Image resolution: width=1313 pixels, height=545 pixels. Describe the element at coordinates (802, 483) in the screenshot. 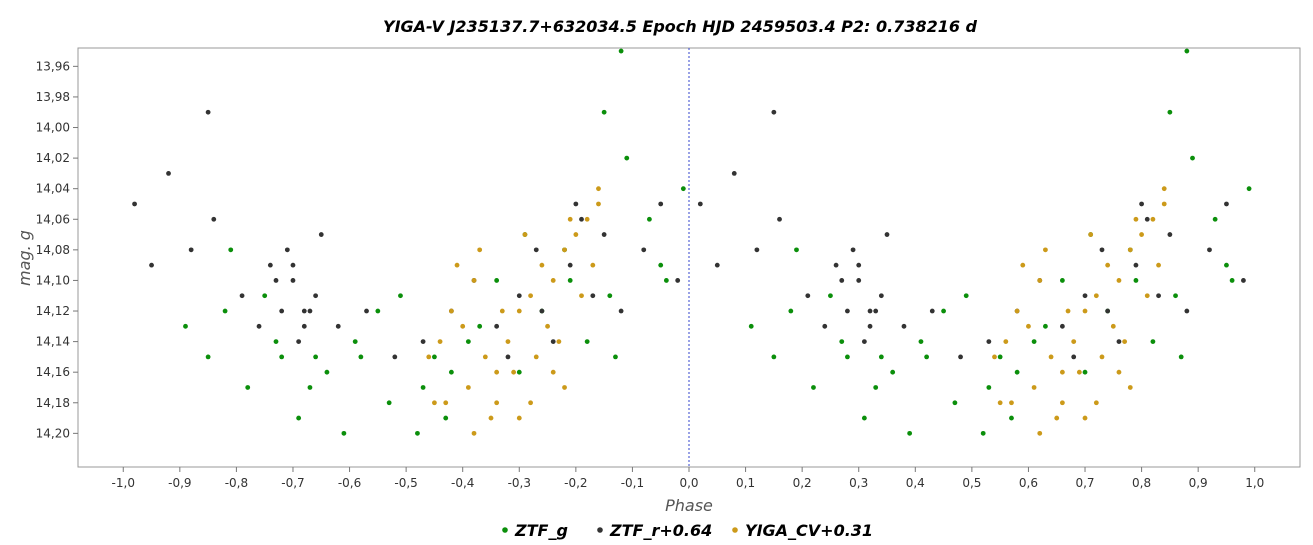

I see `x-tick-label: 0,2` at that location.